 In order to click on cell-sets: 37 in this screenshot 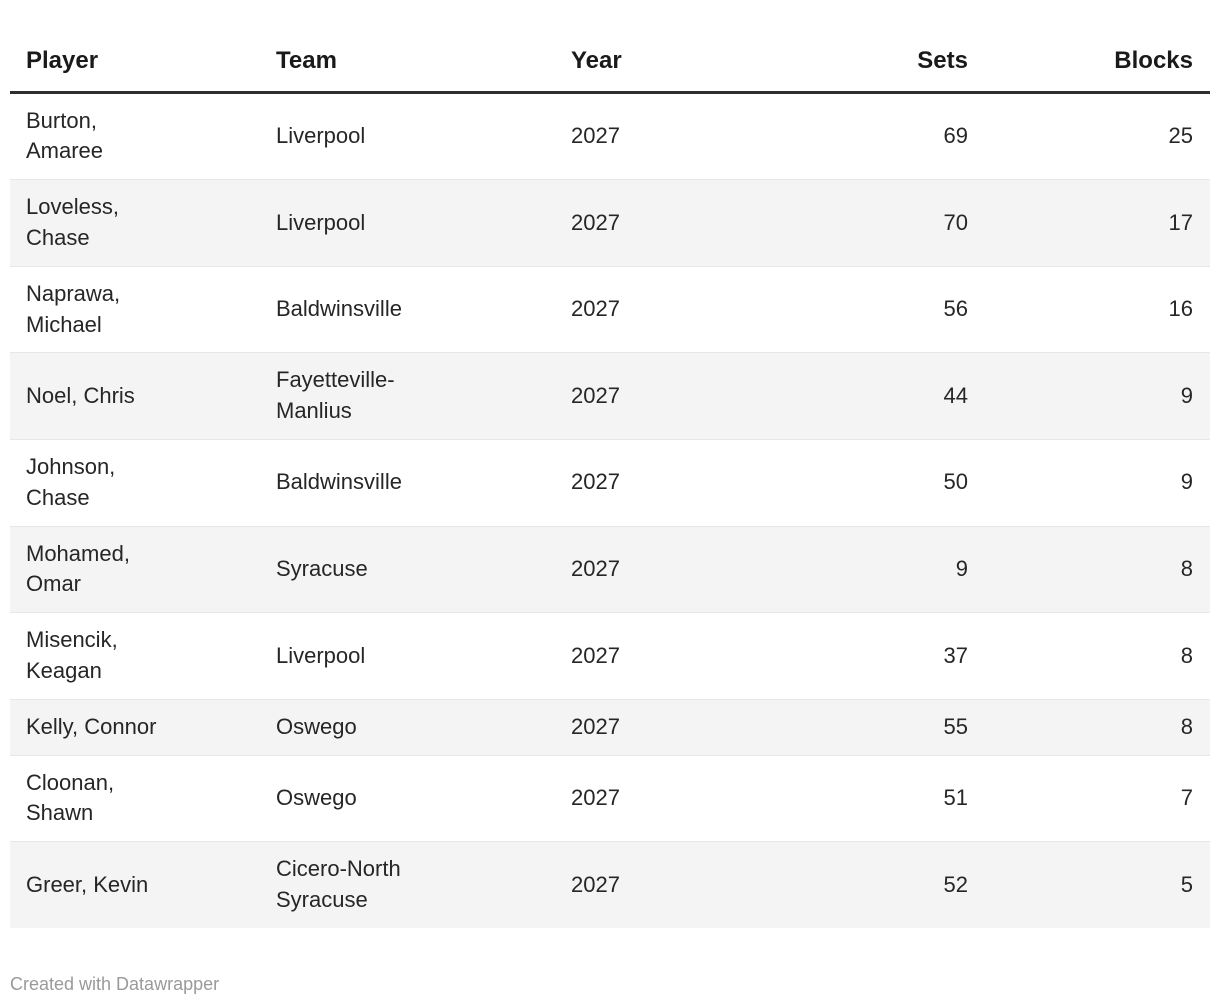, I will do `click(858, 656)`.